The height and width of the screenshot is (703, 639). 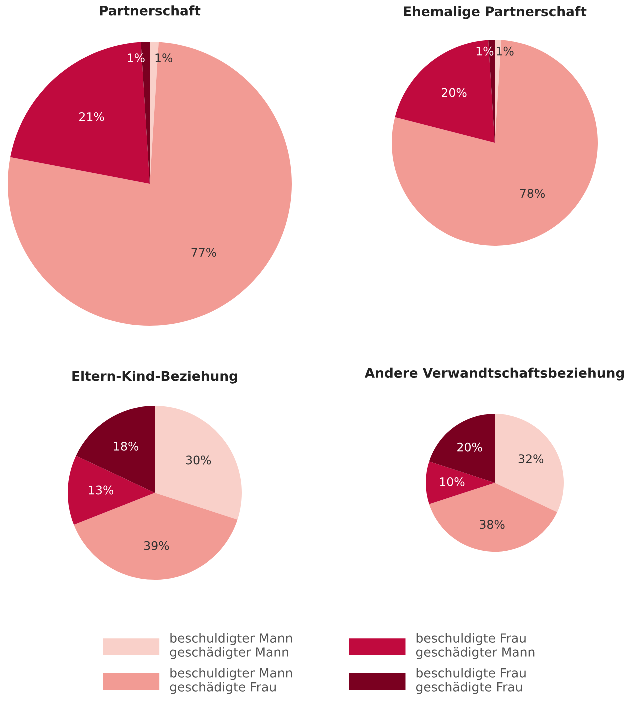 I want to click on legend-label: beschuldigter Mann geschädigte Frau, so click(x=231, y=681).